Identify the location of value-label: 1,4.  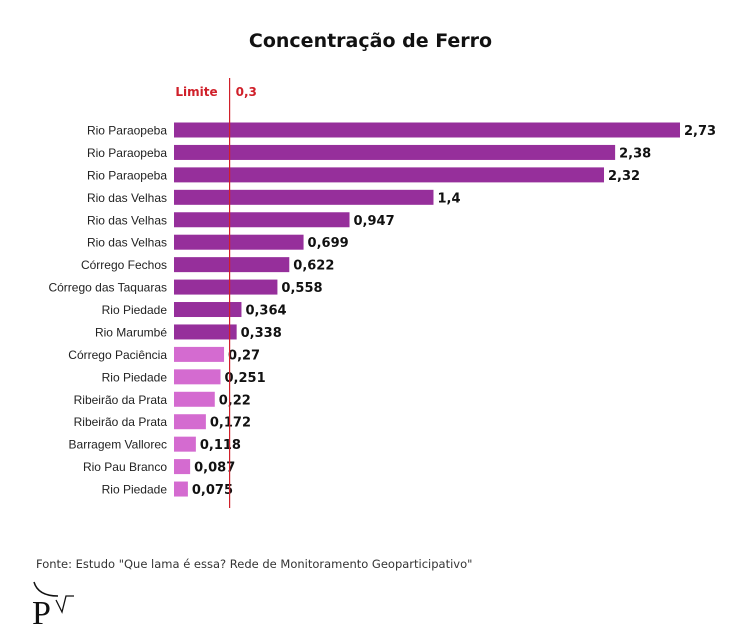
(448, 198).